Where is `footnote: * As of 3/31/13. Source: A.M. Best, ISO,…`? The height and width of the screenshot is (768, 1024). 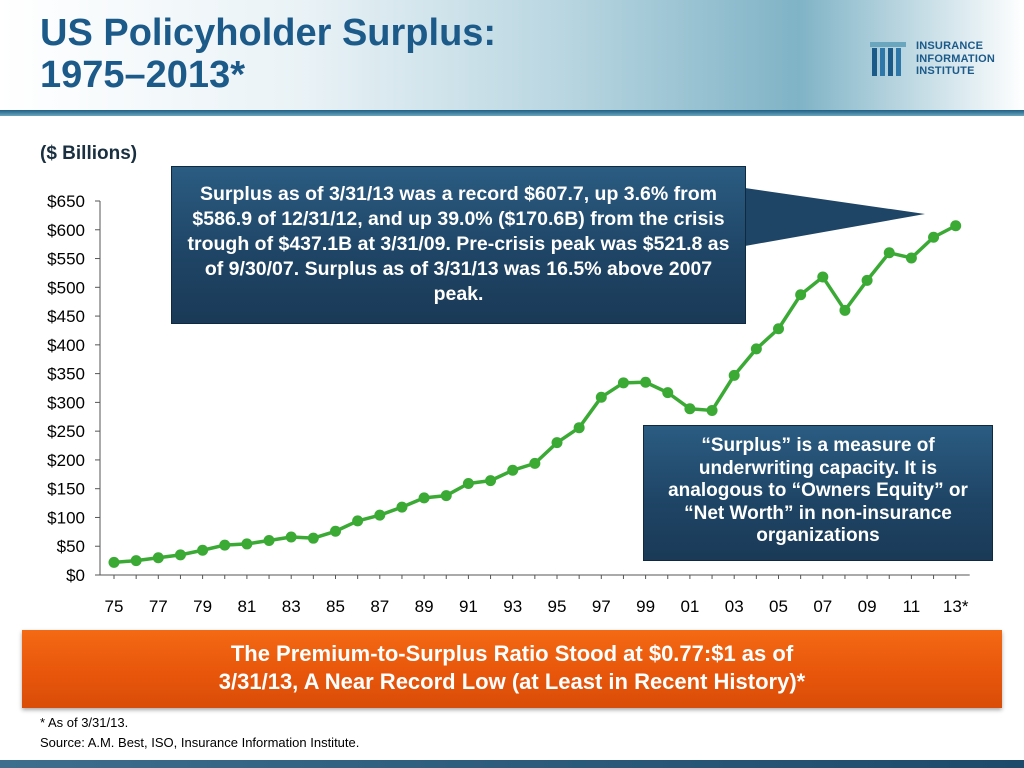
footnote: * As of 3/31/13. Source: A.M. Best, ISO,… is located at coordinates (199, 733).